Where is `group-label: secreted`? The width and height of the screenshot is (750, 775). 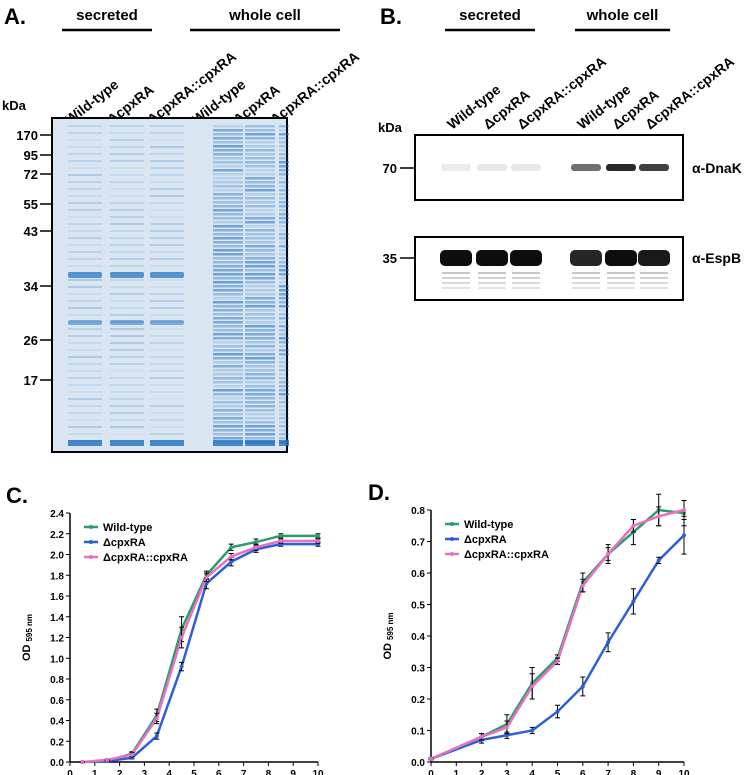
group-label: secreted is located at coordinates (107, 15).